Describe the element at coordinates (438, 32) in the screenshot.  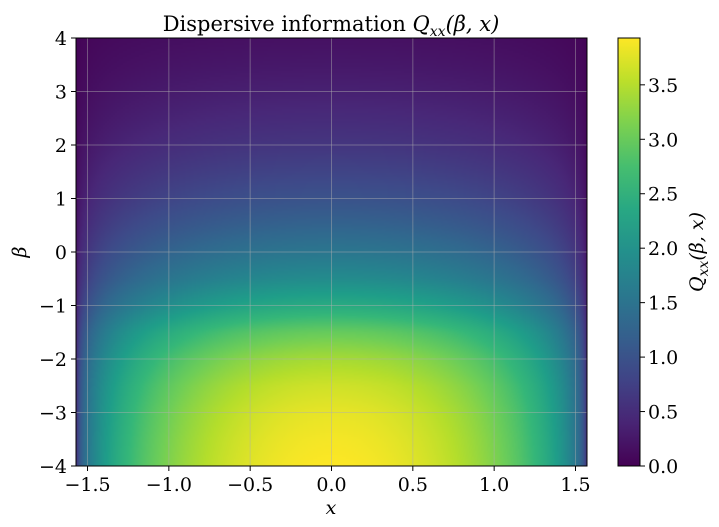
I see `chart-title-subscript: xx` at that location.